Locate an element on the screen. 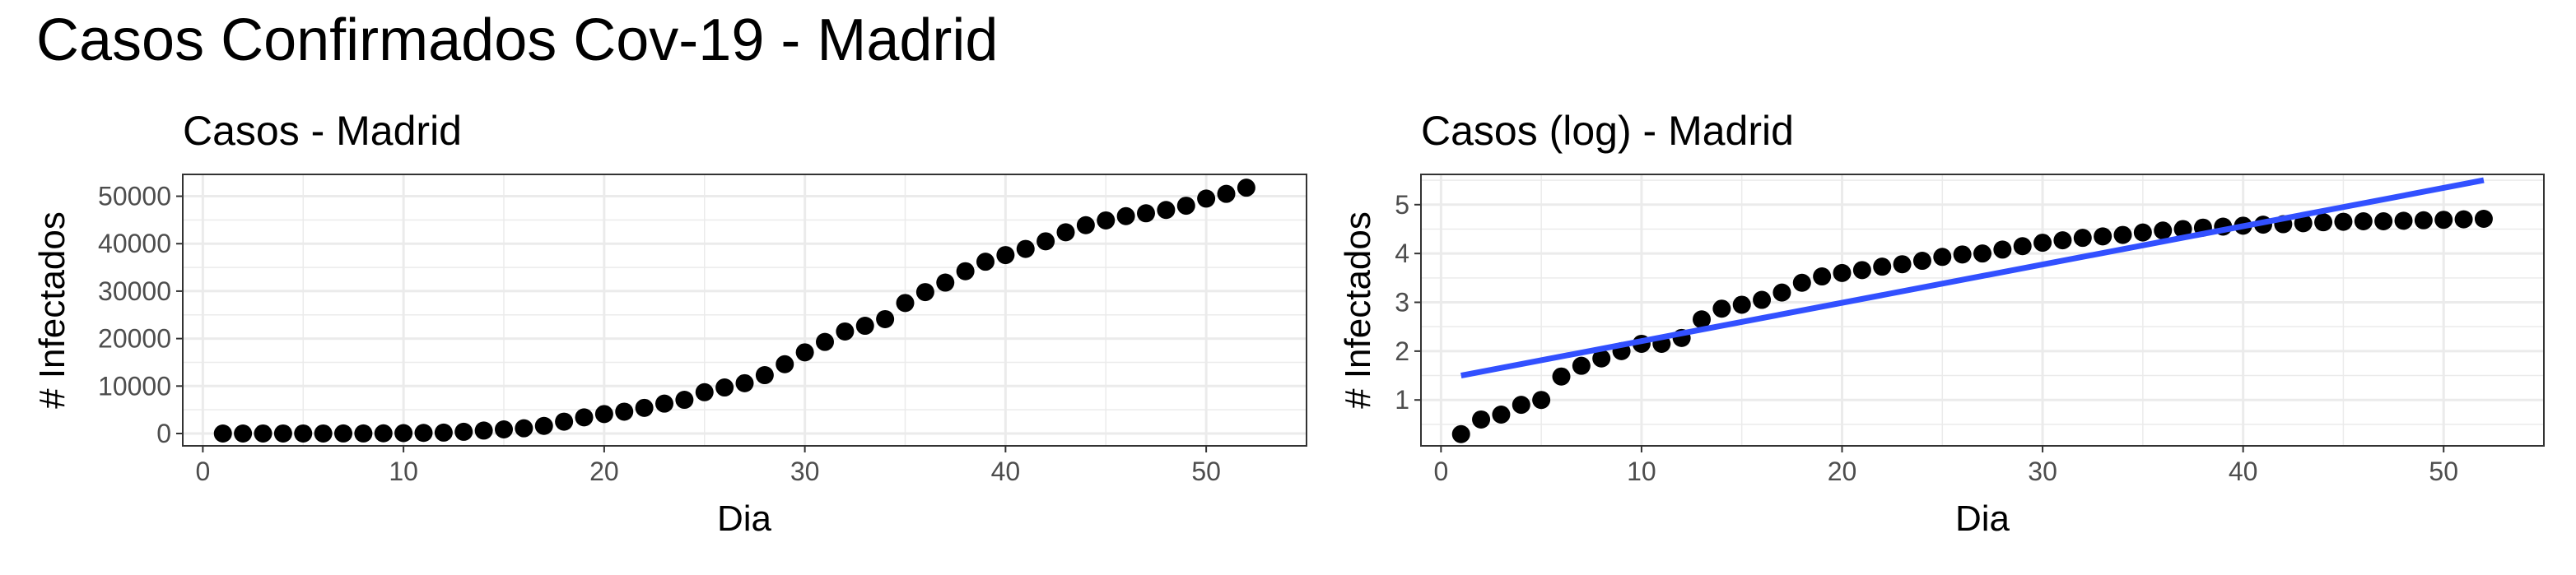  fit-line-layer is located at coordinates (1972, 277).